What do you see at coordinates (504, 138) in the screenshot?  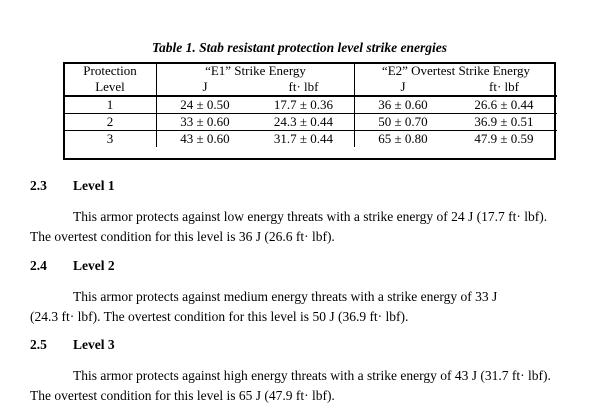 I see `cell-e2-ftlbf: 47.9 ± 0.59` at bounding box center [504, 138].